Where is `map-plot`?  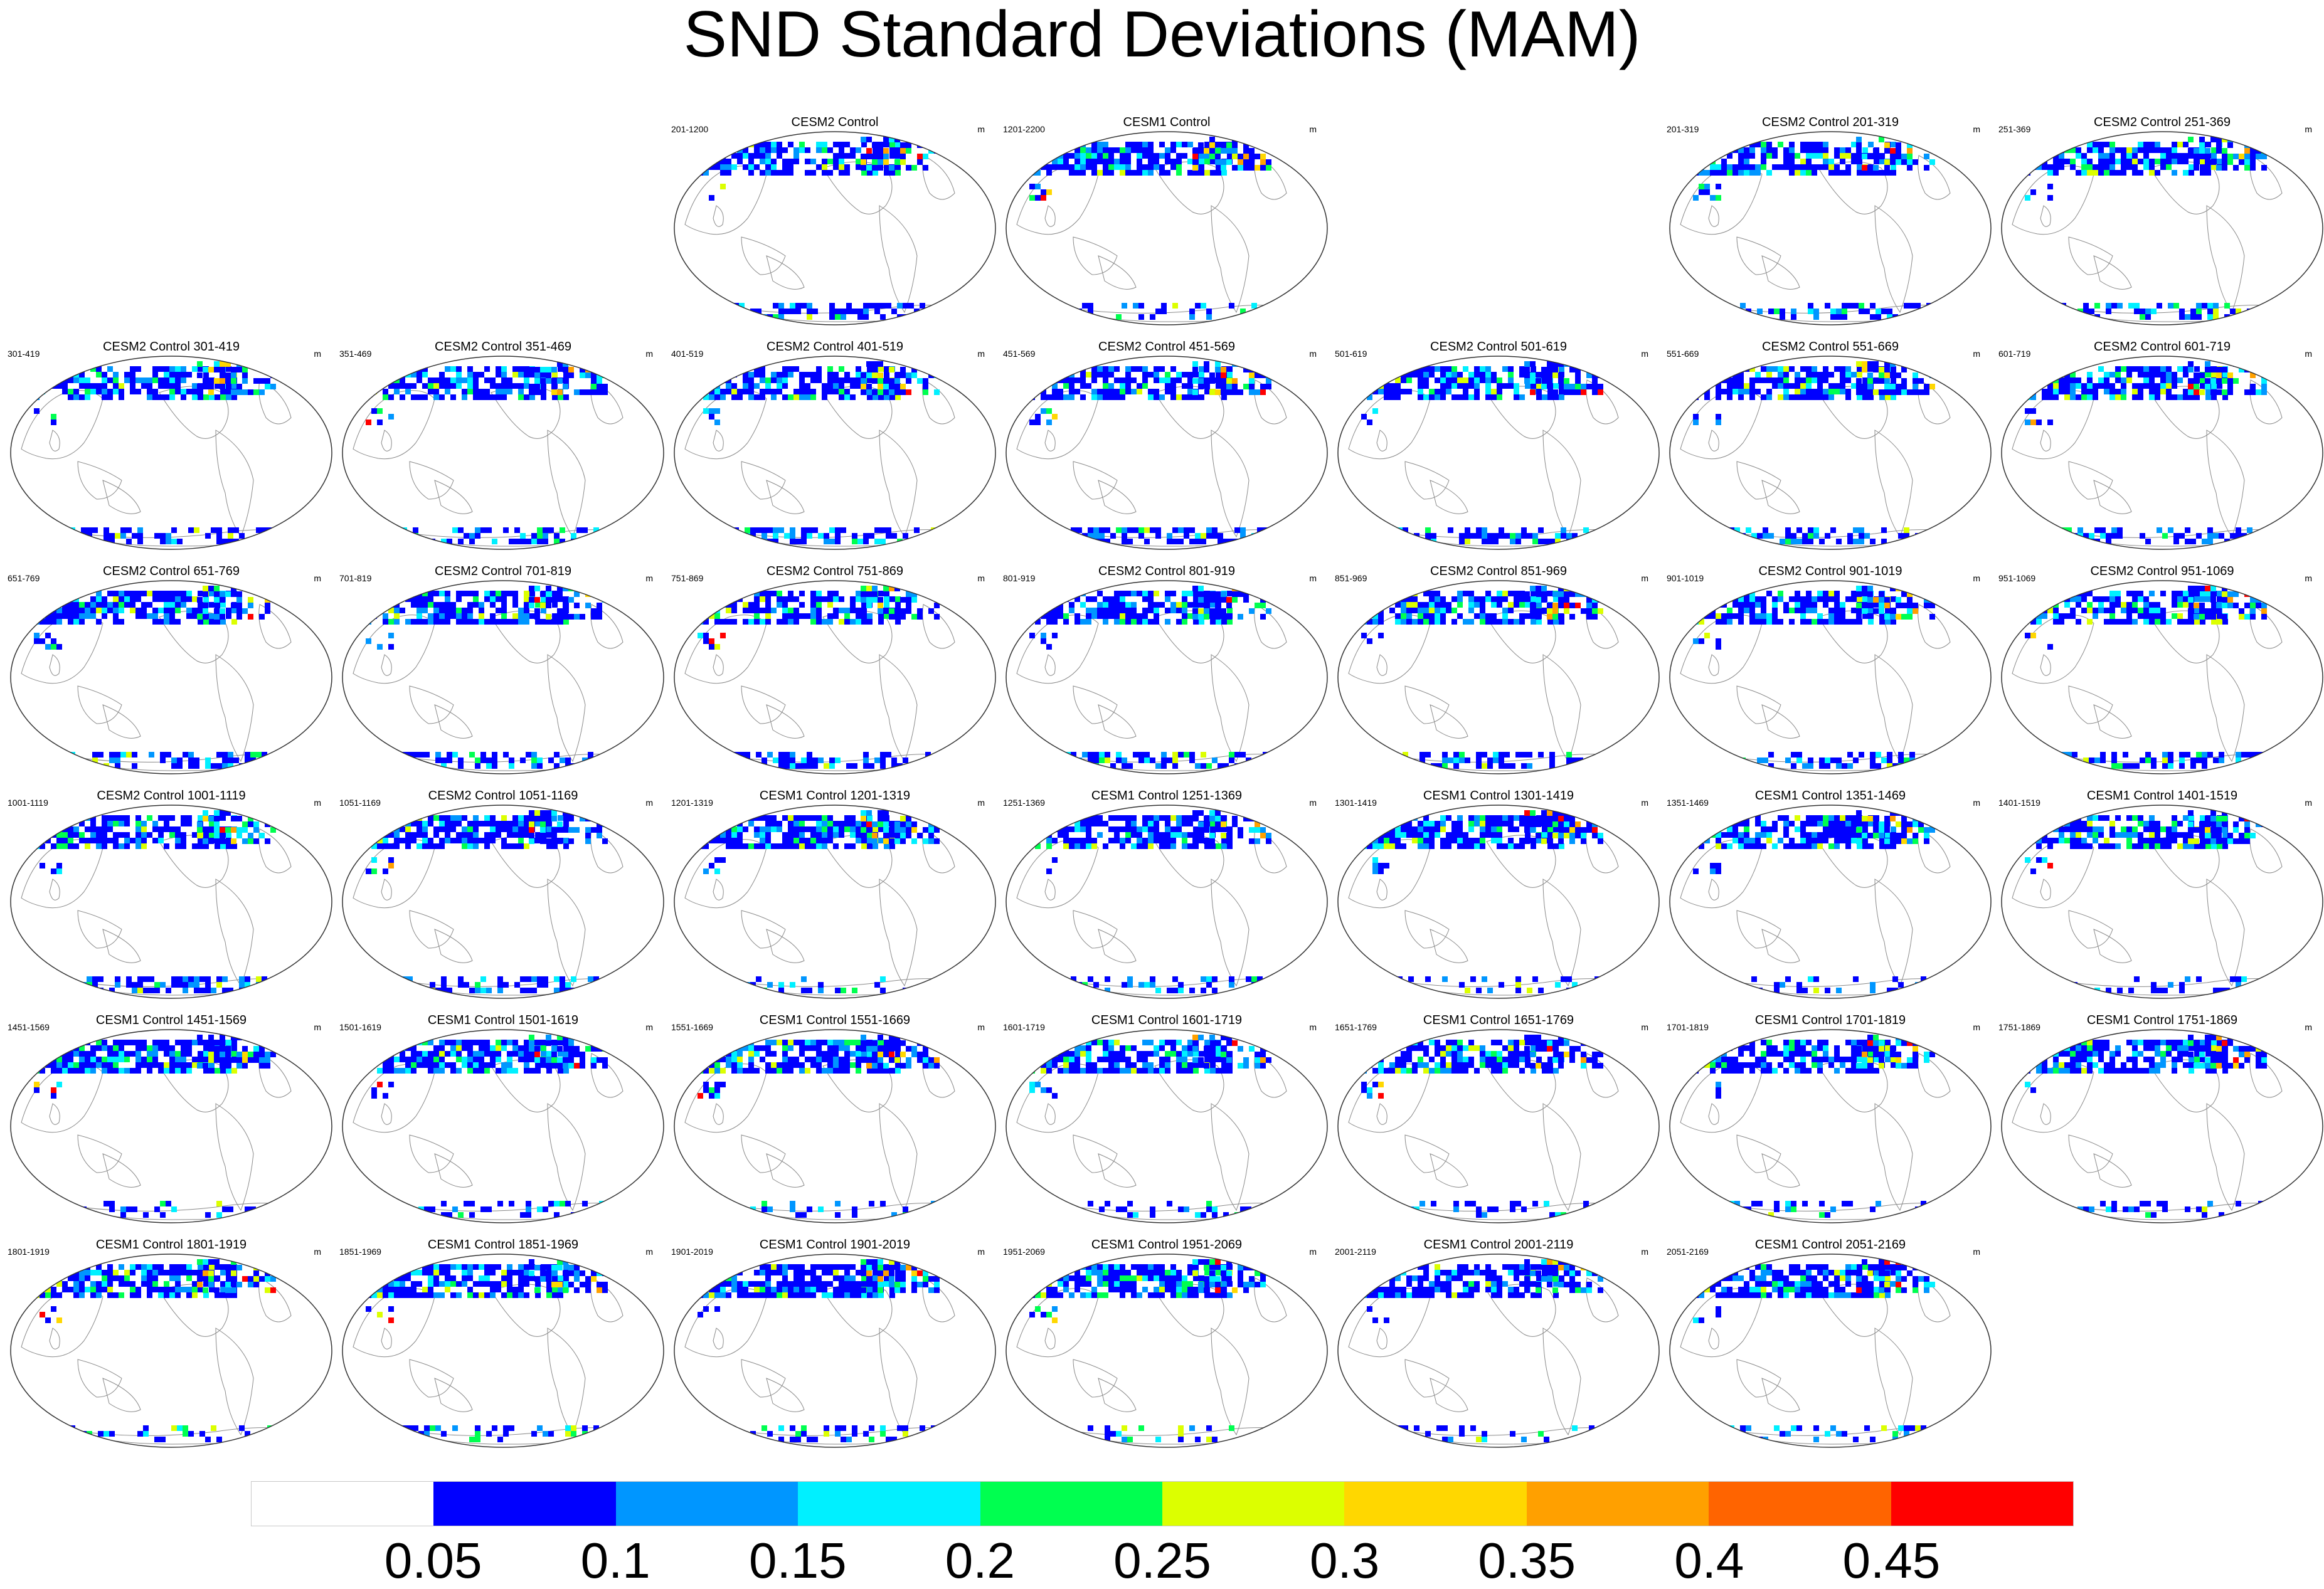
map-plot is located at coordinates (171, 677).